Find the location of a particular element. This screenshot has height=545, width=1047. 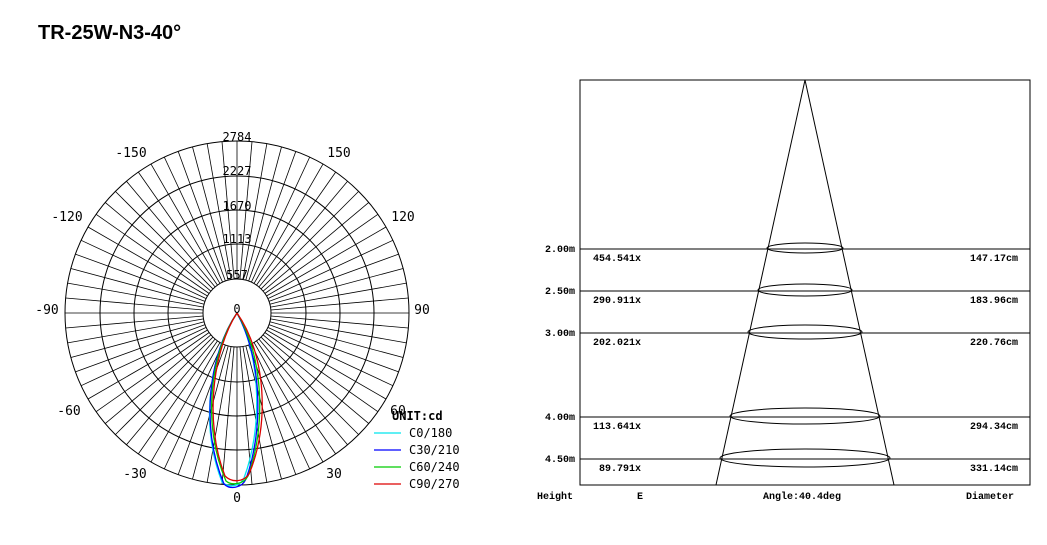

legend-label: C90/270 is located at coordinates (434, 484).